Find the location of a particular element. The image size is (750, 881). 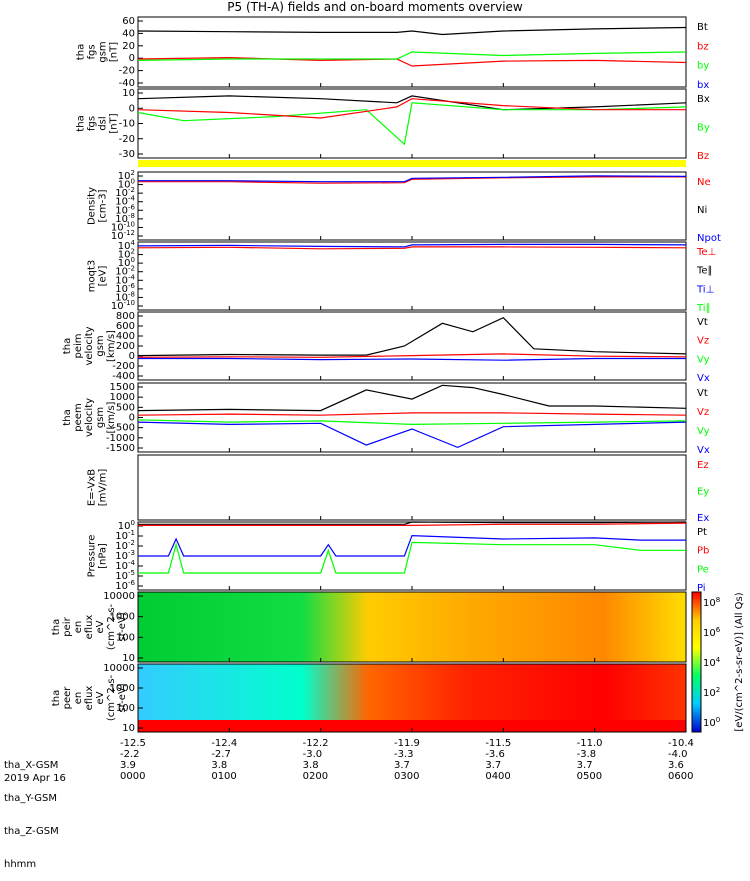

legend-entry: bx is located at coordinates (703, 85).